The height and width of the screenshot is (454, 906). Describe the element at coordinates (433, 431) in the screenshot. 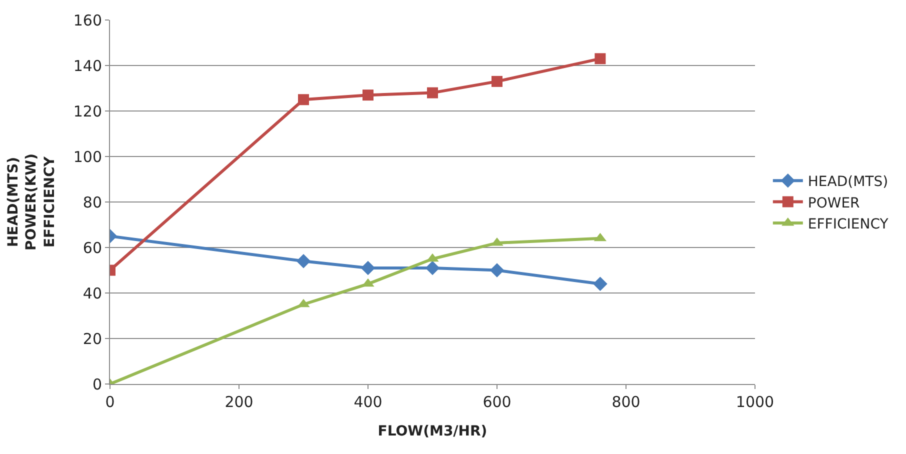

I see `x-axis-title: FLOW(M3/HR)` at that location.